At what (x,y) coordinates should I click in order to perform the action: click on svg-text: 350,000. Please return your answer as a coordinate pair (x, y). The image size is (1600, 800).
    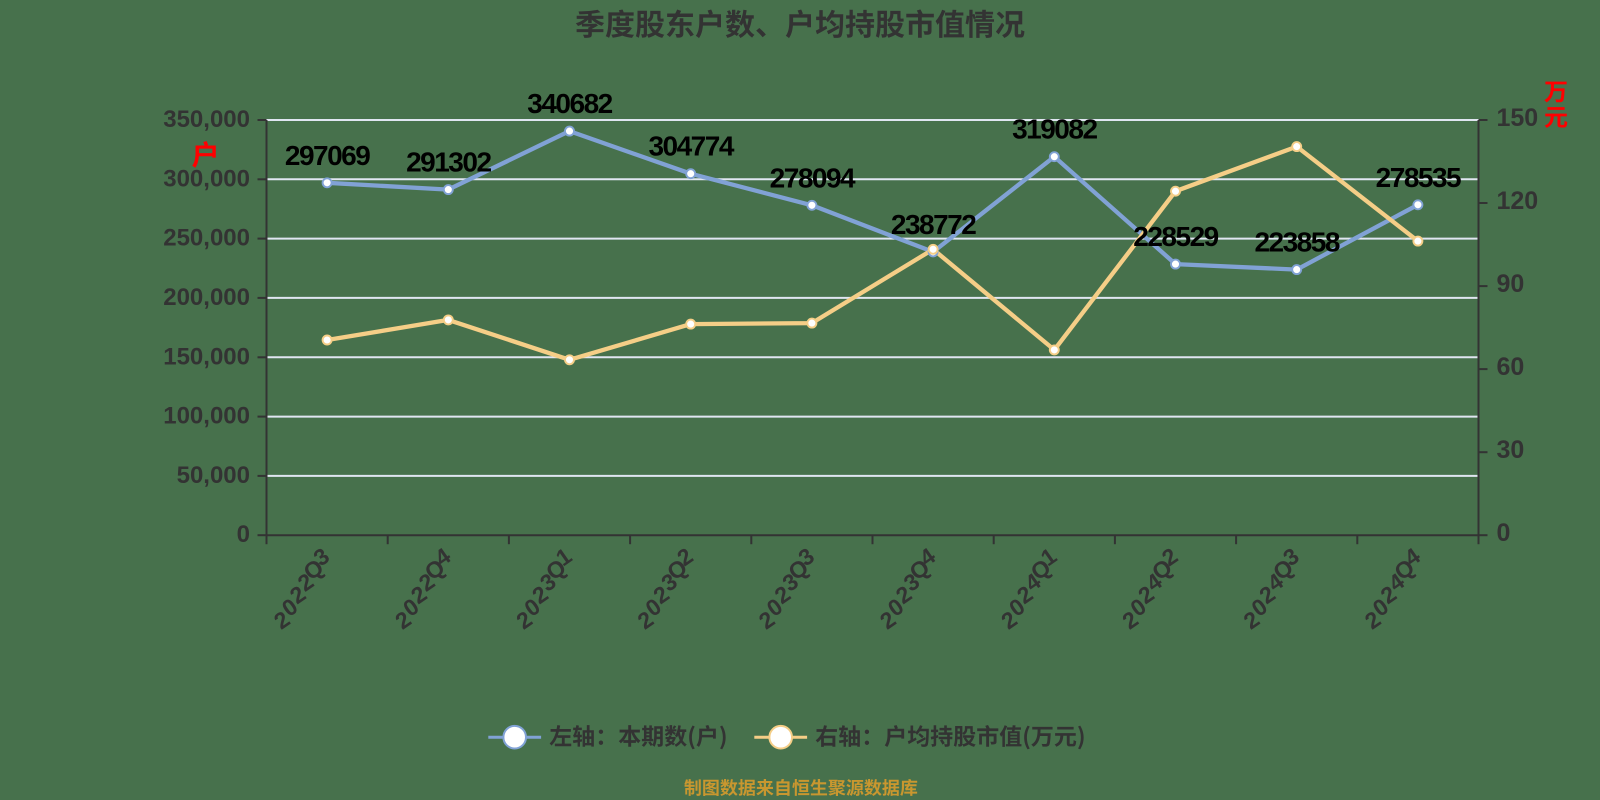
    Looking at the image, I should click on (206, 119).